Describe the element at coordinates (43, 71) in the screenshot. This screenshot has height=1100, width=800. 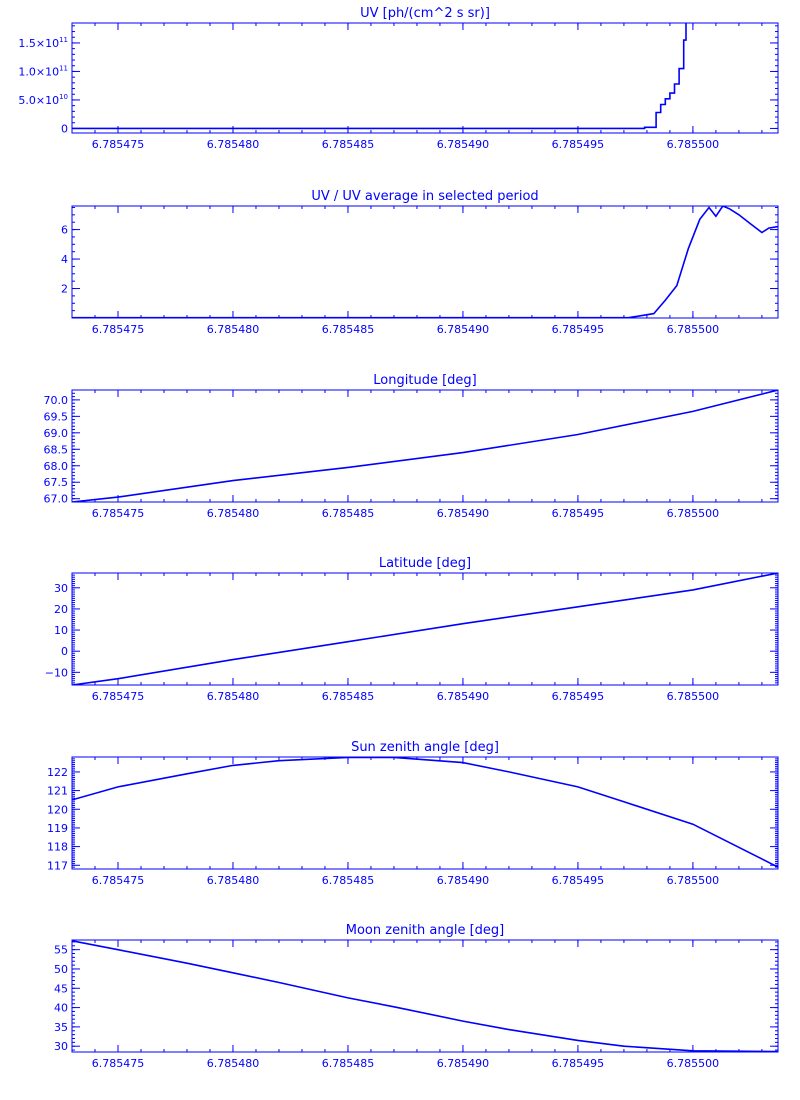
I see `chart-0-ytick-label: 1.0×10¹¹` at that location.